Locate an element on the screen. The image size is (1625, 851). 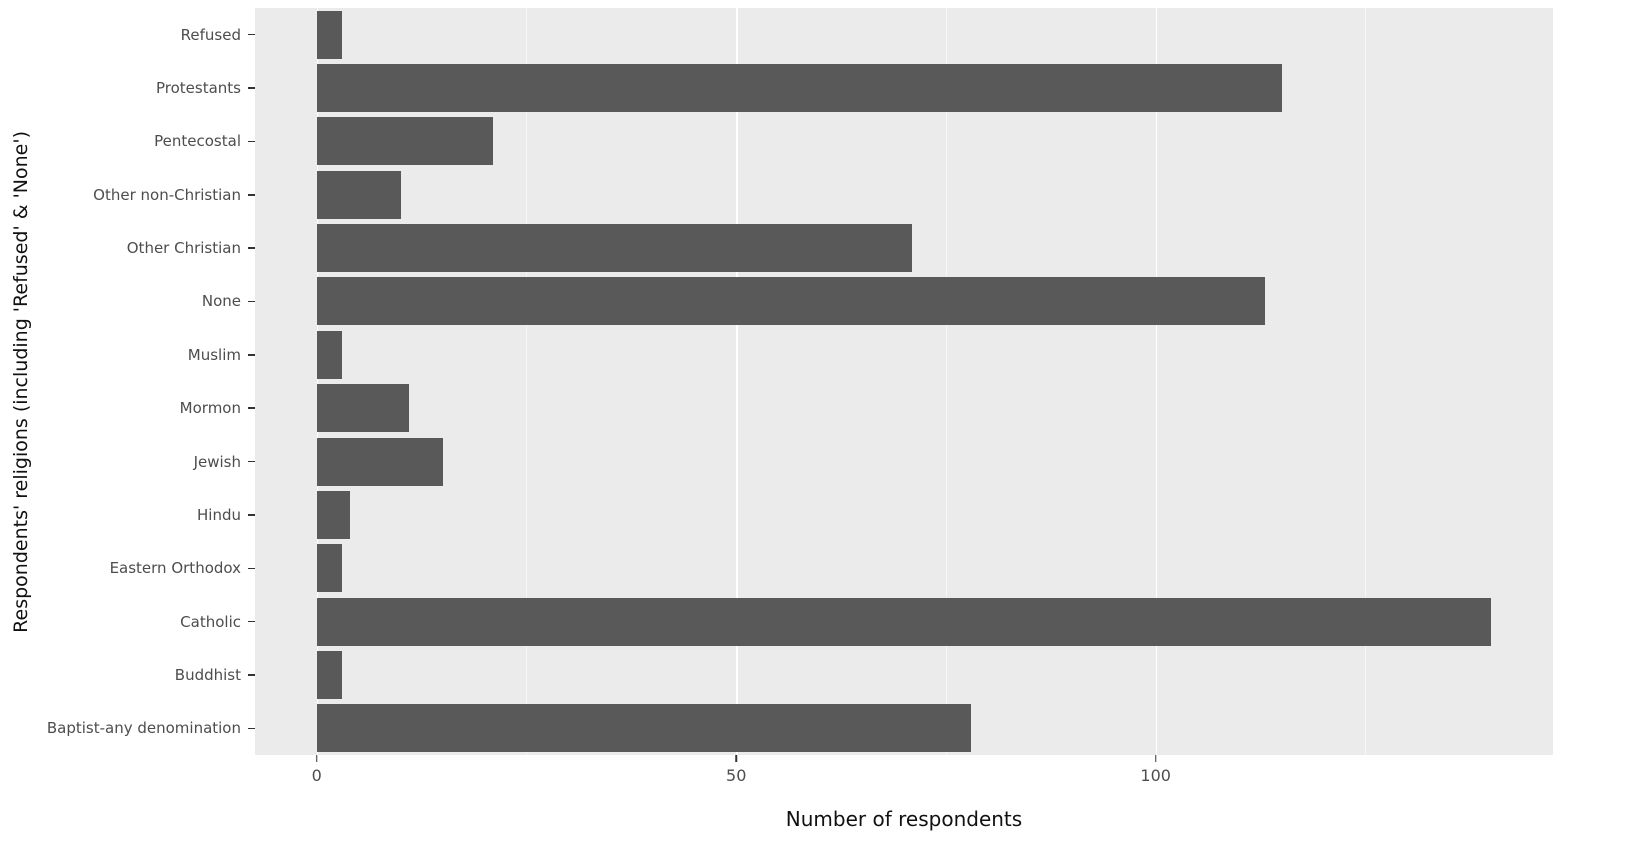
bar-hindu is located at coordinates (333, 514).